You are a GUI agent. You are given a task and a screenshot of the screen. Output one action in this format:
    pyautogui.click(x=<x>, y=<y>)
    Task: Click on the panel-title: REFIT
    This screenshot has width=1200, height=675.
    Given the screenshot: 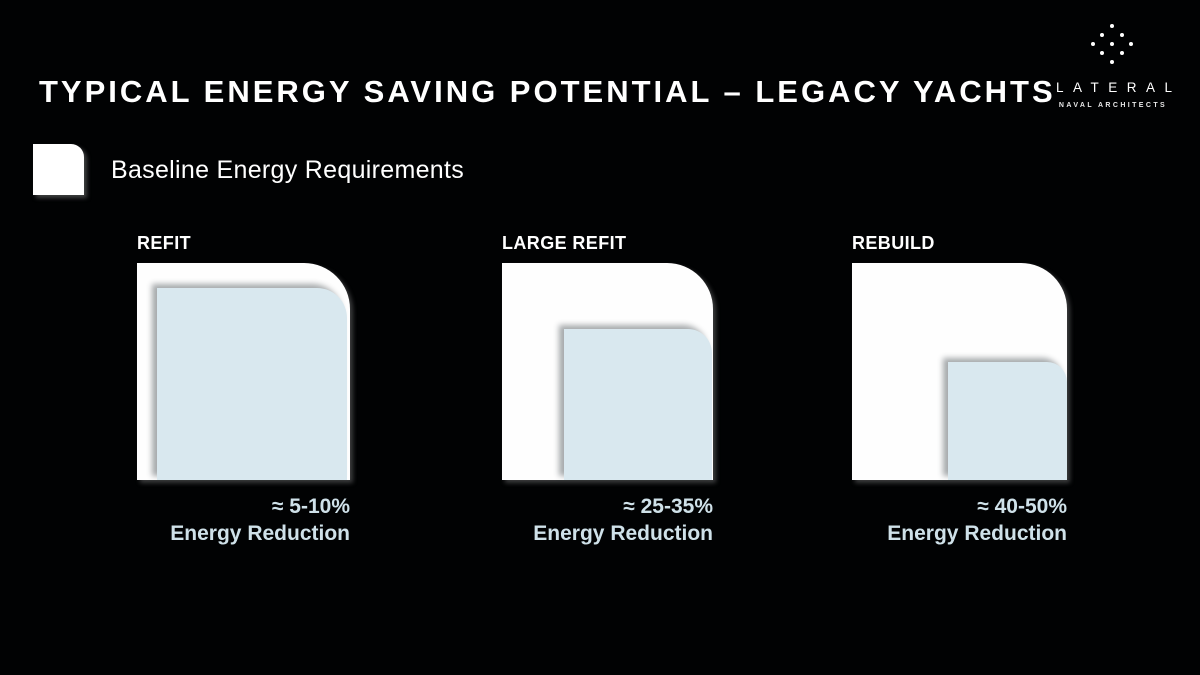 What is the action you would take?
    pyautogui.click(x=164, y=243)
    